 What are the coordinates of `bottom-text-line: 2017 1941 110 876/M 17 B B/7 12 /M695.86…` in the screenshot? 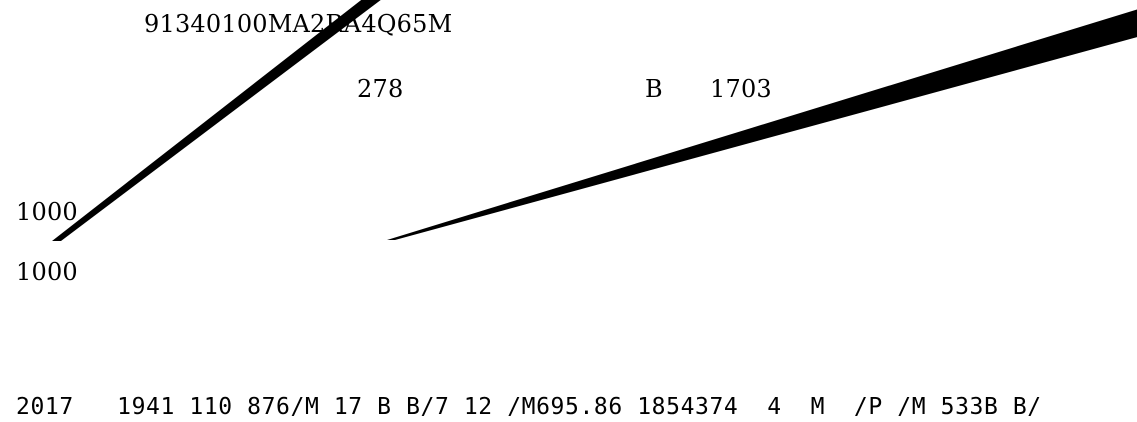 It's located at (529, 407).